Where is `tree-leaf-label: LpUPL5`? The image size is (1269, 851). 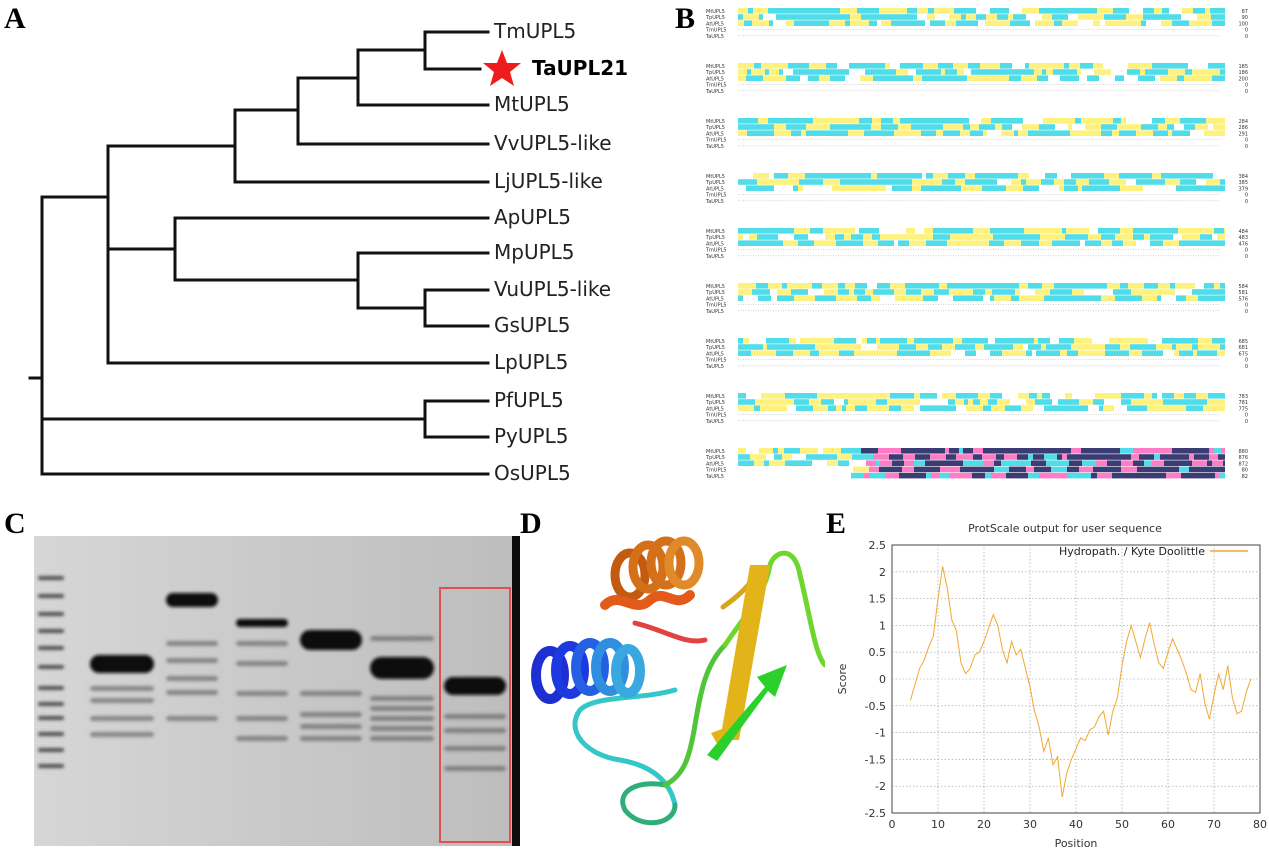
tree-leaf-label: LpUPL5 is located at coordinates (531, 362).